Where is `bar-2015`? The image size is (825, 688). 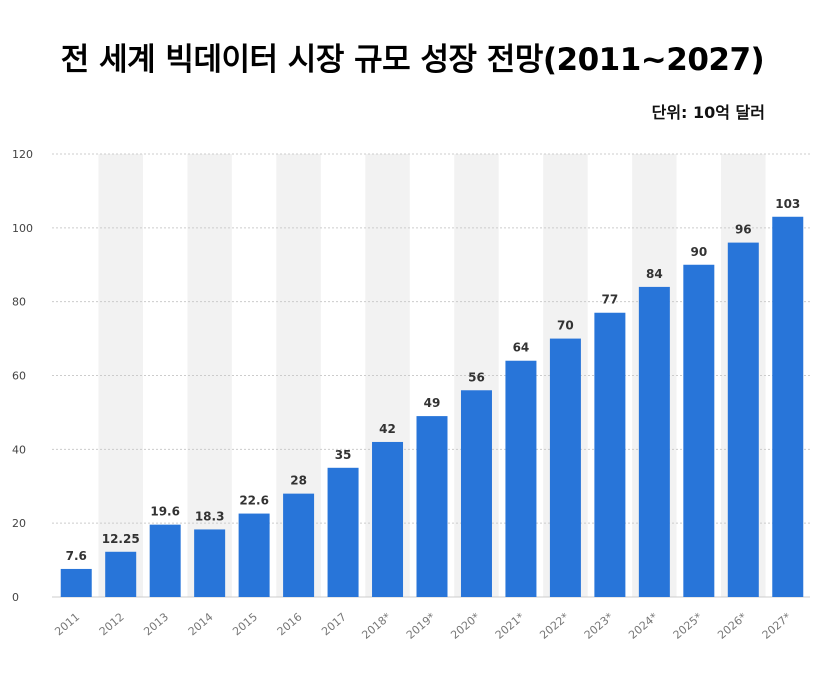 bar-2015 is located at coordinates (254, 555).